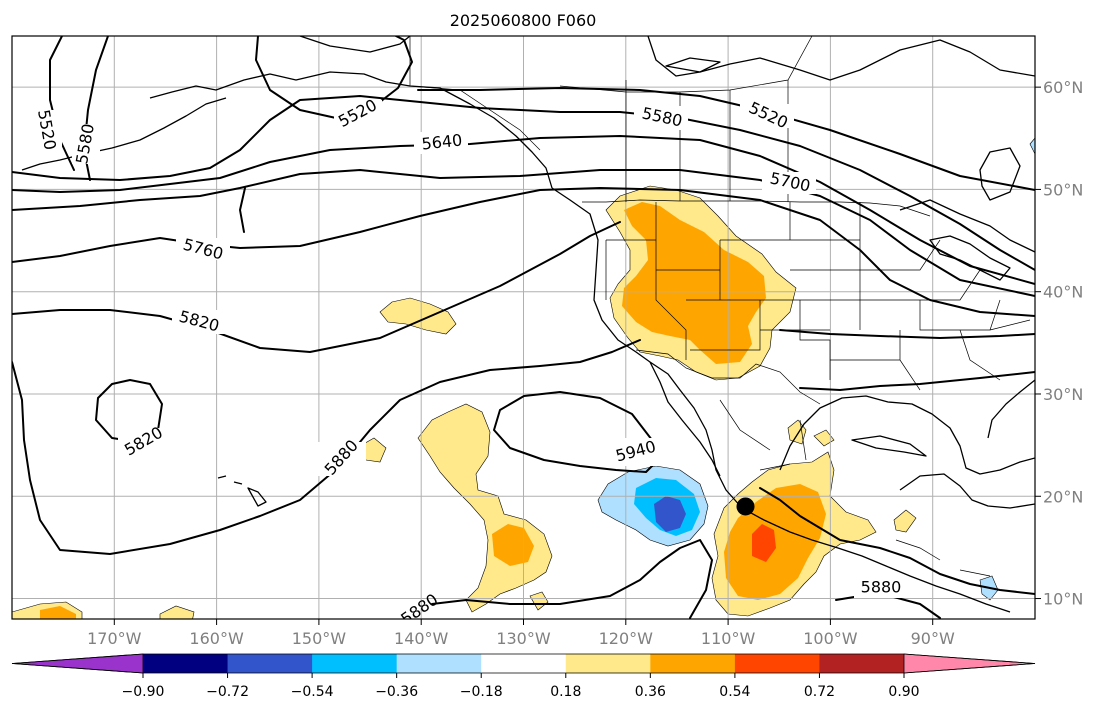  I want to click on contour-5880-east, so click(917, 381).